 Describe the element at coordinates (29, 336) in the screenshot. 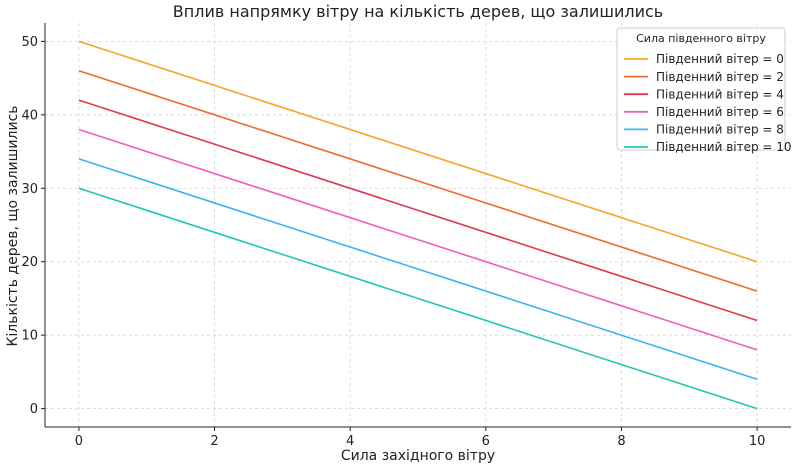

I see `y-tick-label-1: 10` at that location.